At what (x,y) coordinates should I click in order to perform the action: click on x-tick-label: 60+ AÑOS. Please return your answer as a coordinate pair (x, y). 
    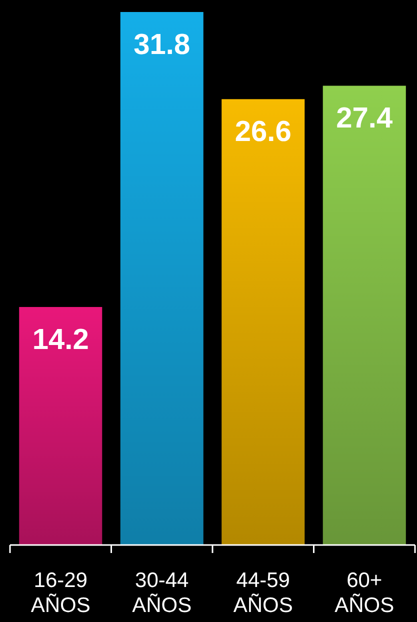
    Looking at the image, I should click on (364, 593).